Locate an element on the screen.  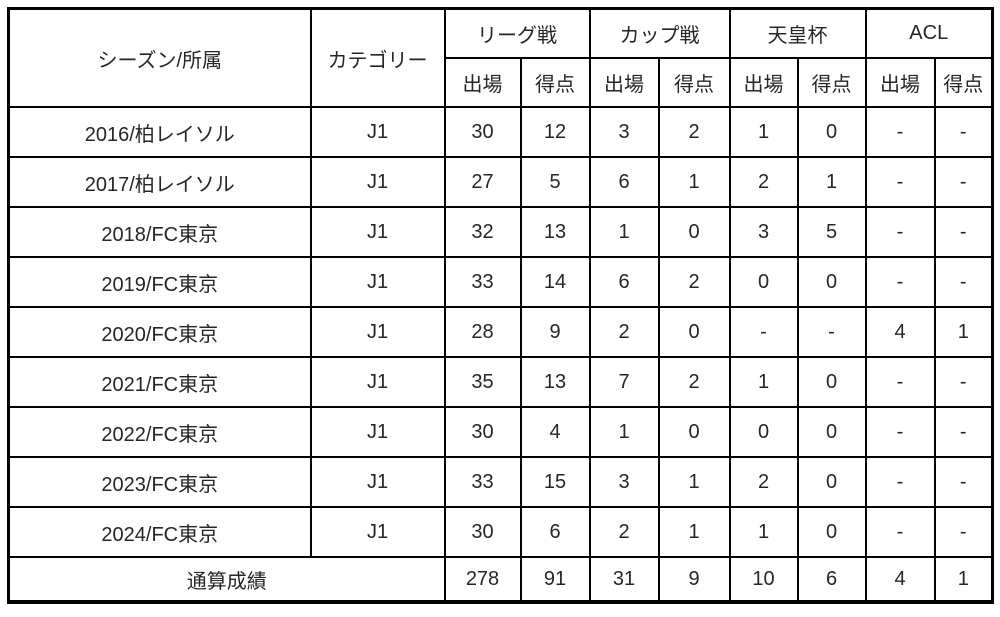
emperors-cup-group-header: 天皇杯 is located at coordinates (797, 33).